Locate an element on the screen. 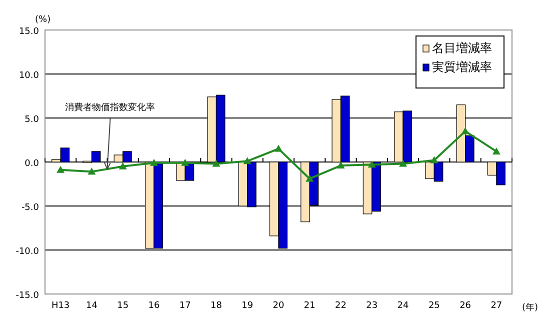 This screenshot has width=555, height=332. x-tick-label: 21 is located at coordinates (310, 306).